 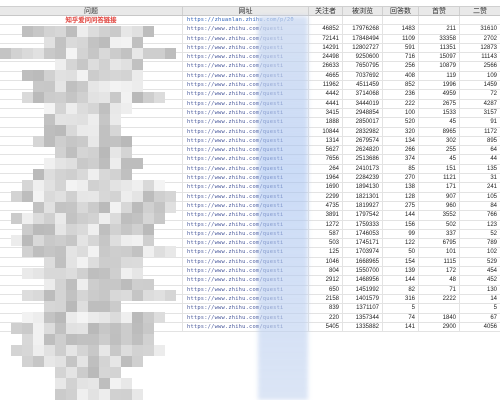 I want to click on views-cell: 12802727, so click(x=363, y=48).